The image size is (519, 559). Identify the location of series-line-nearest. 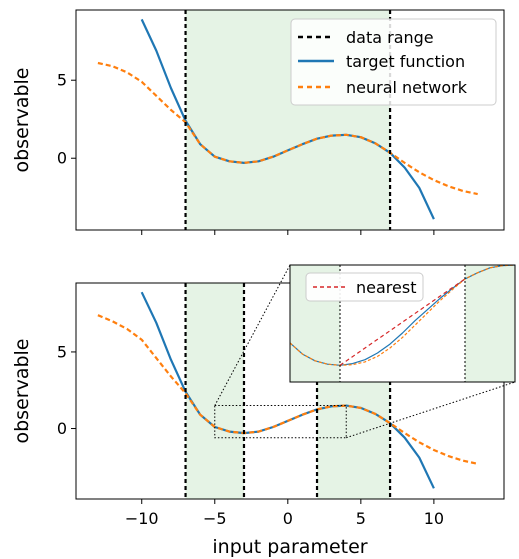
(402, 322).